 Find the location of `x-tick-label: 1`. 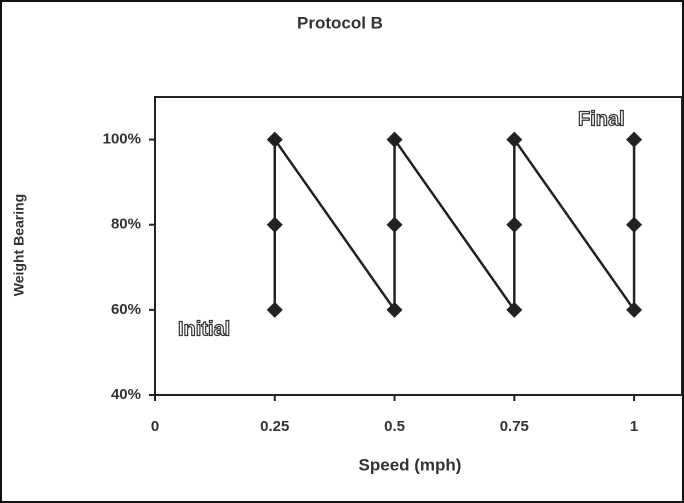

x-tick-label: 1 is located at coordinates (634, 426).